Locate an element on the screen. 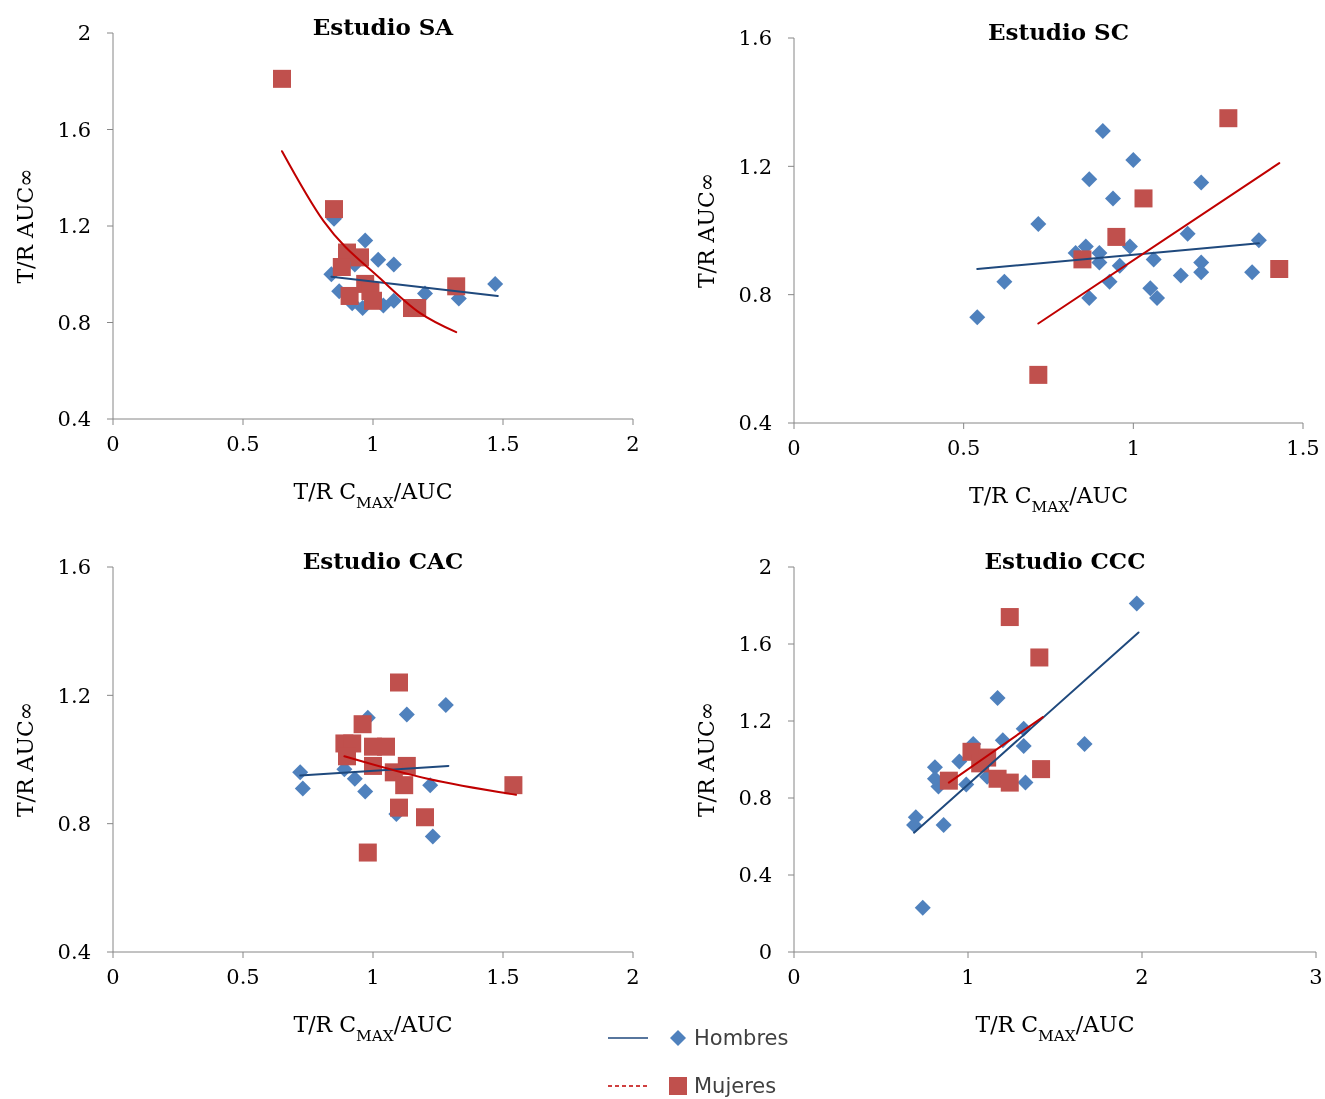  legend-label: Mujeres is located at coordinates (735, 1086).